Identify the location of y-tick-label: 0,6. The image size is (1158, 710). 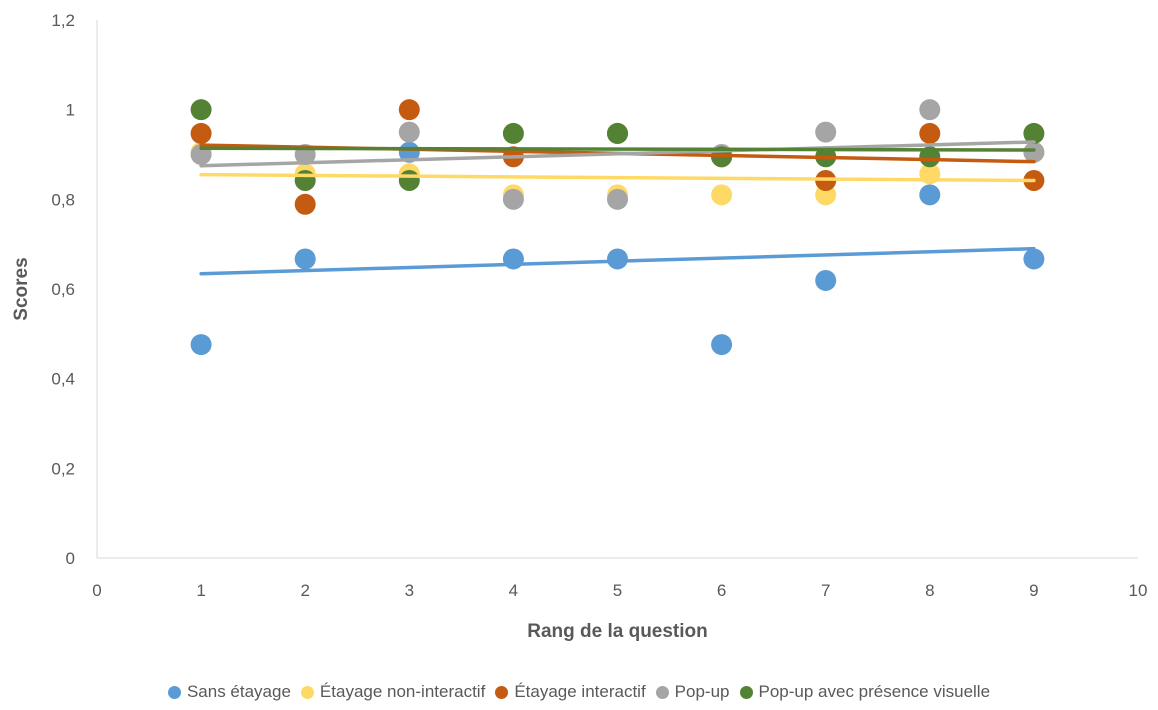
(63, 289).